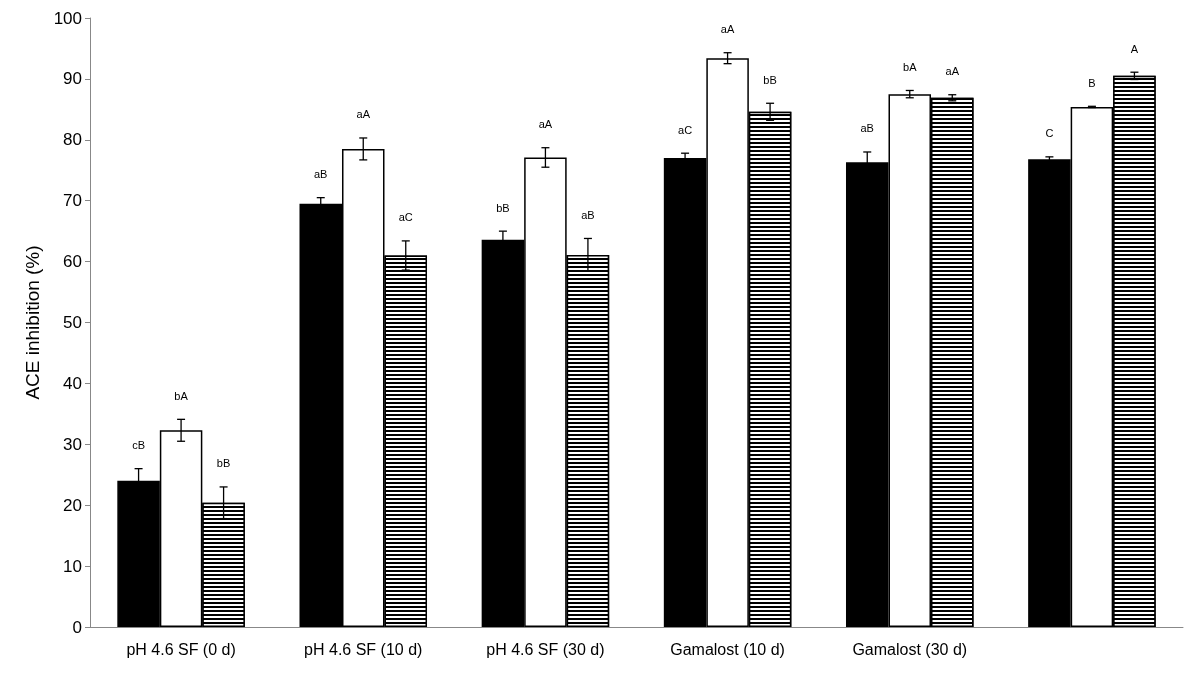 Image resolution: width=1195 pixels, height=679 pixels. What do you see at coordinates (545, 649) in the screenshot?
I see `x-tick-label: pH 4.6 SF (30 d)` at bounding box center [545, 649].